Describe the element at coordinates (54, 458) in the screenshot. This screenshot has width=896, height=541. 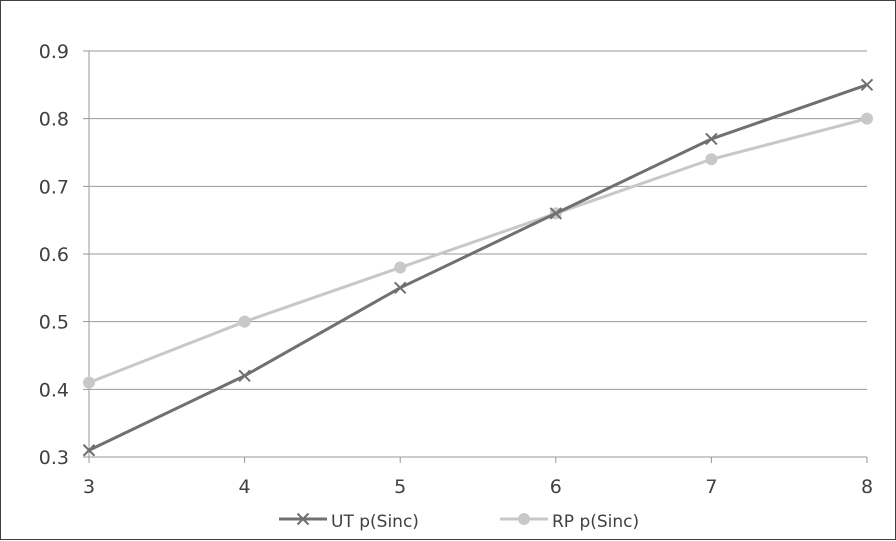
I see `y-tick-label: 0.3` at that location.